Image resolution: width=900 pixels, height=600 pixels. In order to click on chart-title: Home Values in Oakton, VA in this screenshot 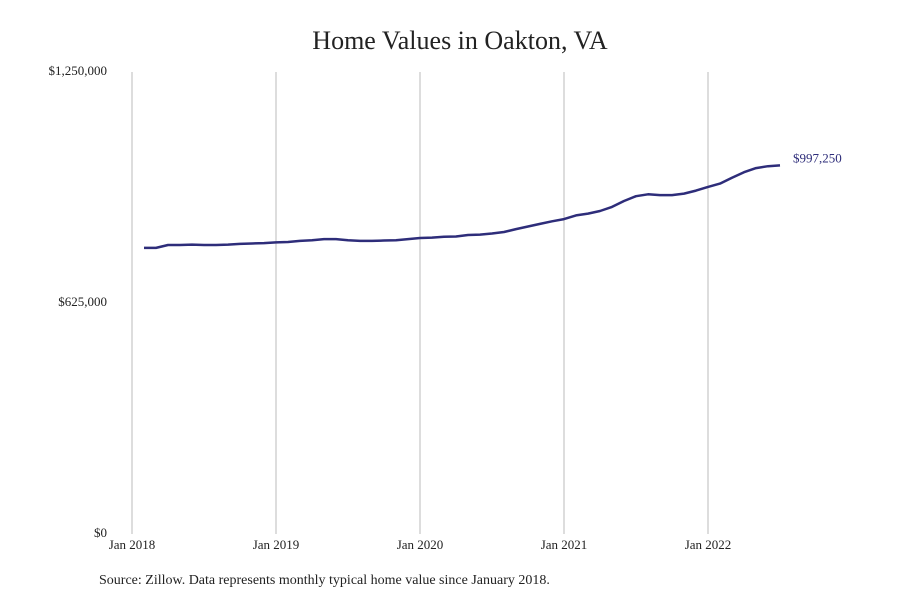, I will do `click(460, 40)`.